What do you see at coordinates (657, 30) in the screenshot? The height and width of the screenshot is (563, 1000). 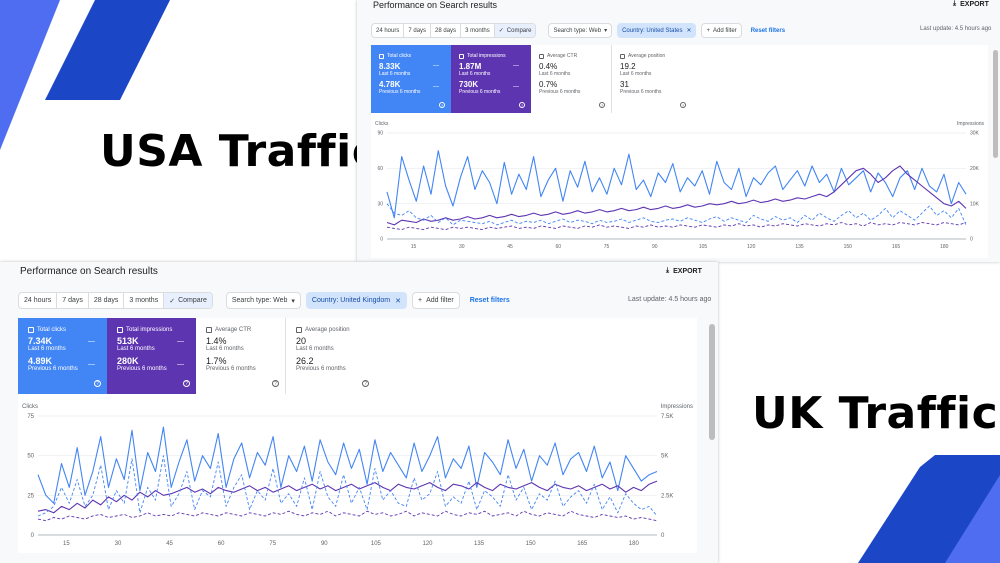 I see `country-filter-chip: Country: United States ✕` at bounding box center [657, 30].